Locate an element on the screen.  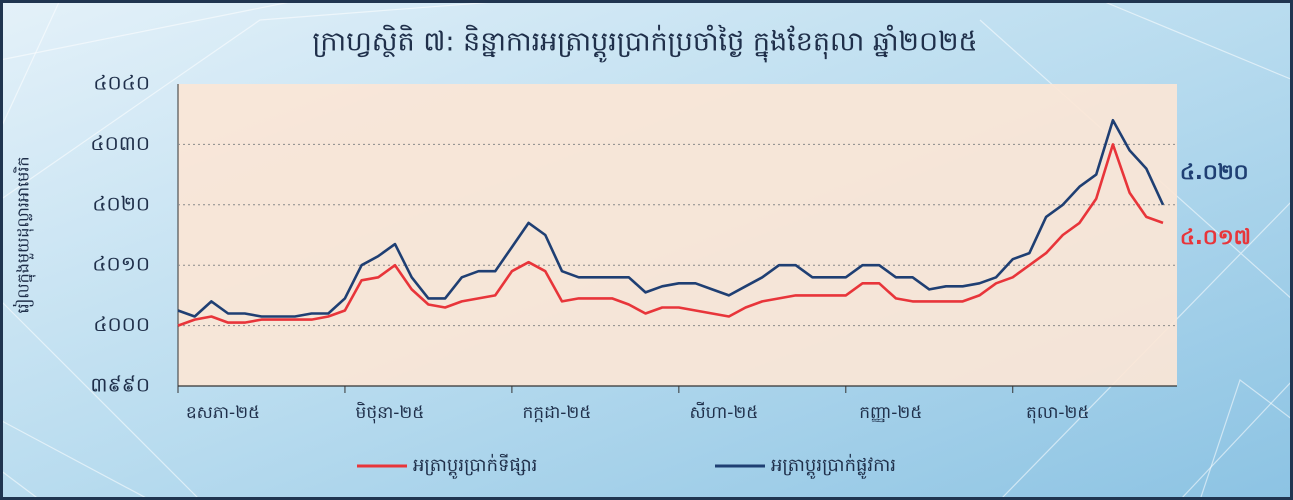
y-tick-label: ៤០៤០ is located at coordinates (121, 83).